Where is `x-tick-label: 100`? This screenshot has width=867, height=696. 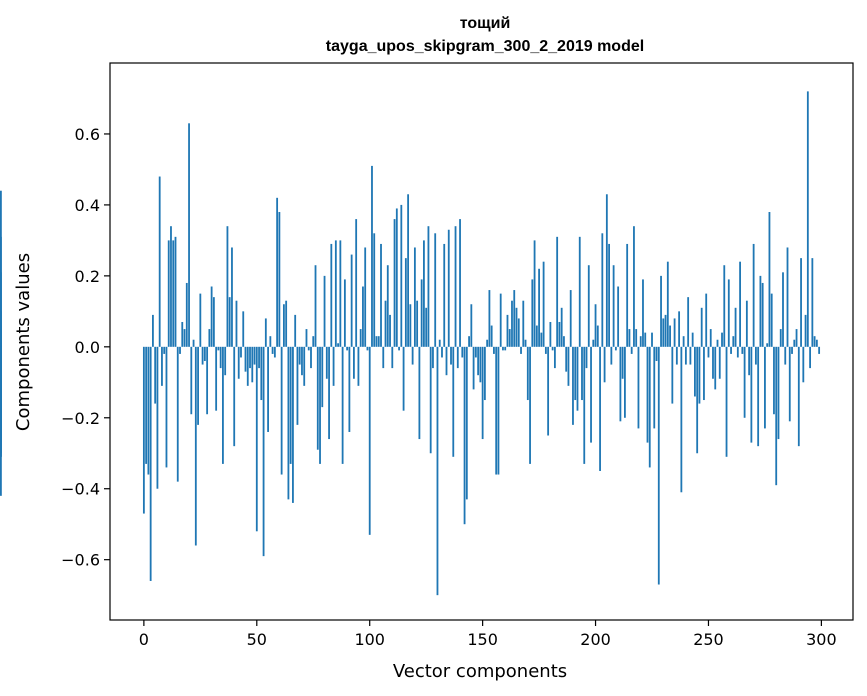 x-tick-label: 100 is located at coordinates (369, 639).